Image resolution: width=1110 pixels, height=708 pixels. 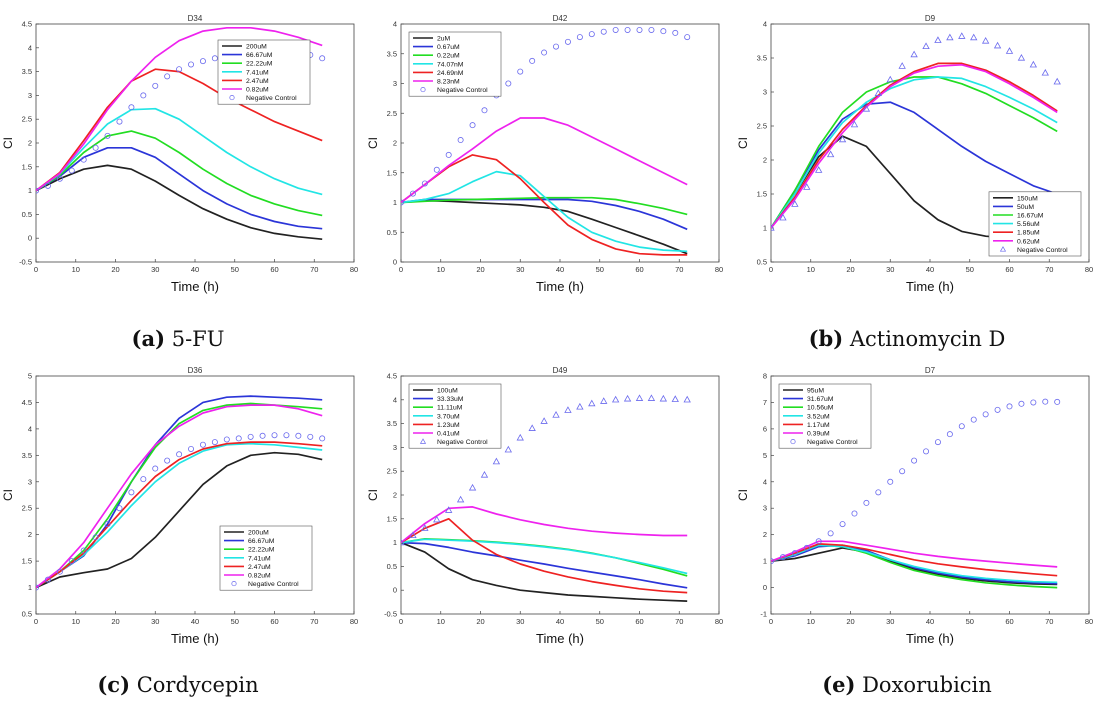 I want to click on y-tick-label: 3, so click(x=395, y=83).